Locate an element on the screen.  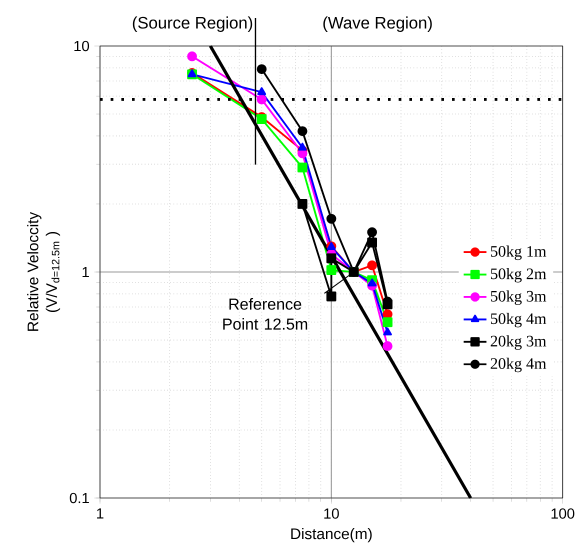
y-tick-label: 0.1 is located at coordinates (79, 498).